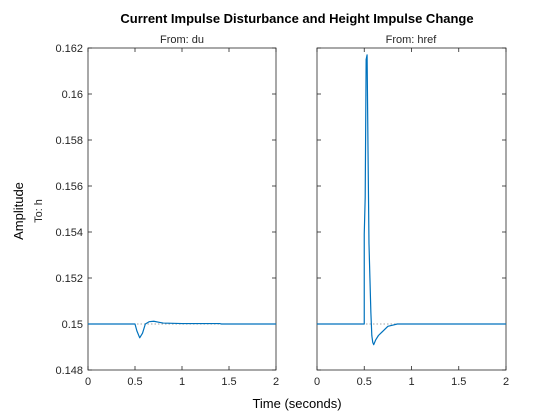 The image size is (560, 420). Describe the element at coordinates (18, 211) in the screenshot. I see `y-axis-label: Amplitude` at that location.